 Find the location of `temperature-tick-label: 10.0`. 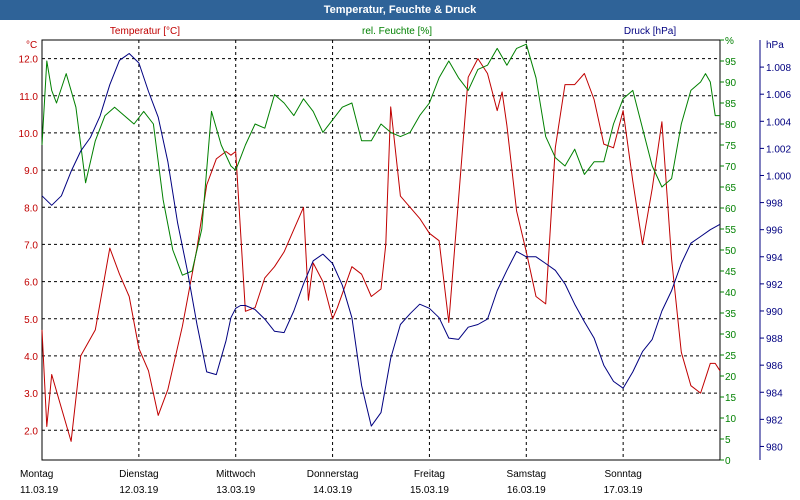

temperature-tick-label: 10.0 is located at coordinates (29, 134).